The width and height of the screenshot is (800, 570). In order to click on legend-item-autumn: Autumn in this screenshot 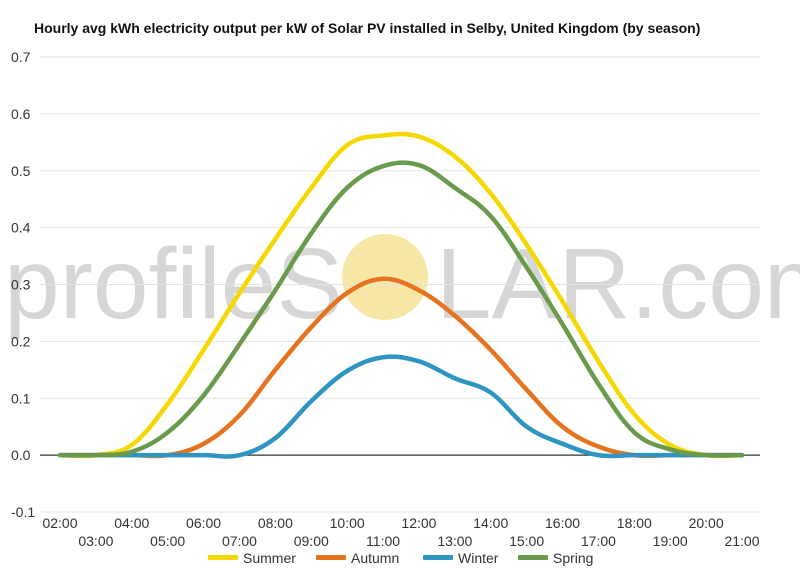, I will do `click(357, 558)`.